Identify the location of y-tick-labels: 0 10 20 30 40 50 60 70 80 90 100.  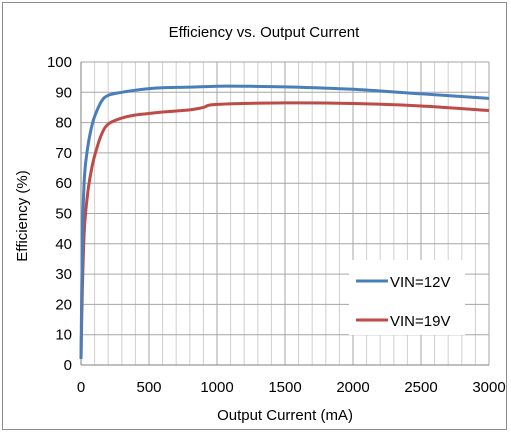
(59, 214).